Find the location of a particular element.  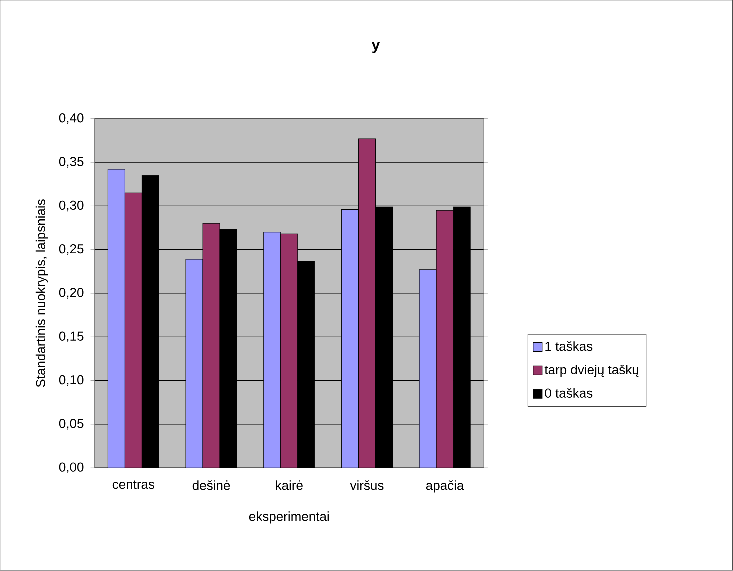

legend-label: 0 taškas is located at coordinates (569, 393).